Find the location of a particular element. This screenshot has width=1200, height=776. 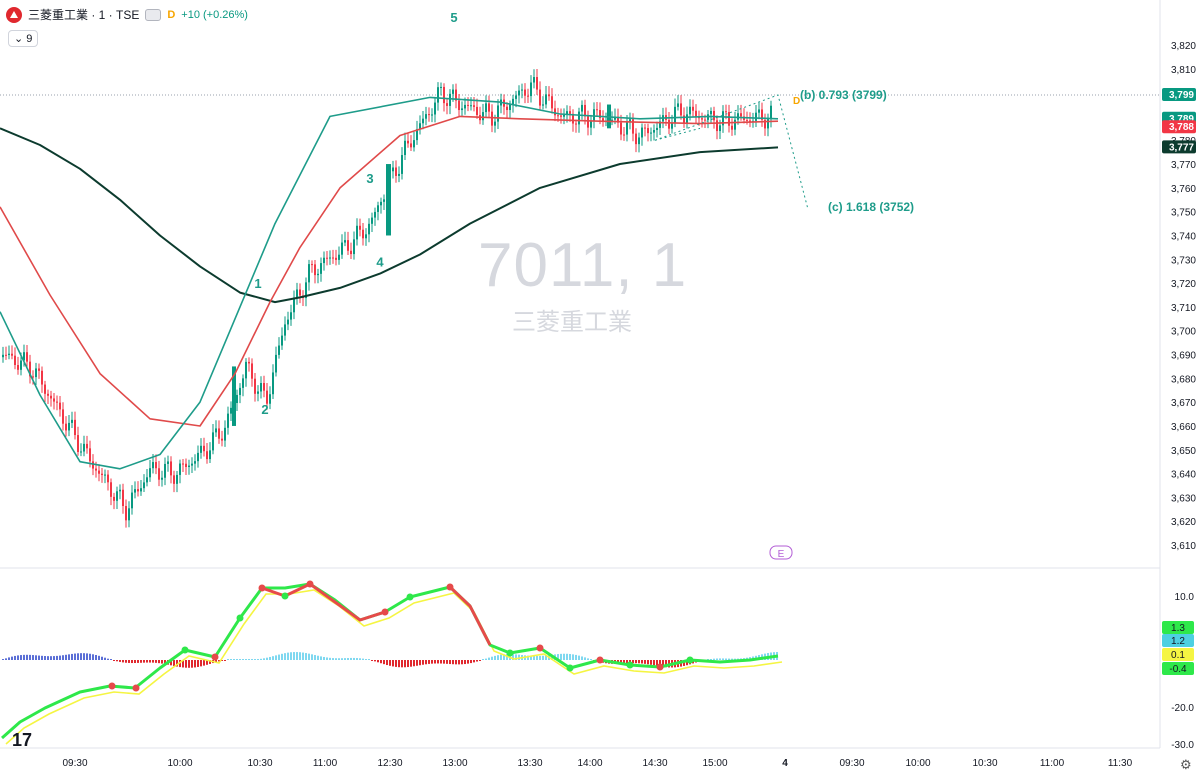

time-tick-label: 10:00 is located at coordinates (179, 763).